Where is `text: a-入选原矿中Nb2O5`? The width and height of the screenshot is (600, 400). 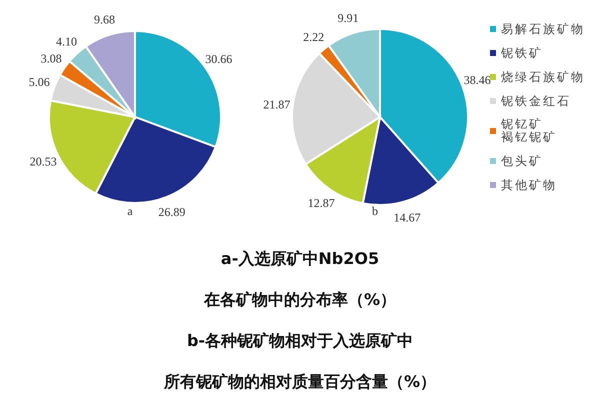
text: a-入选原矿中Nb2O5 is located at coordinates (300, 259).